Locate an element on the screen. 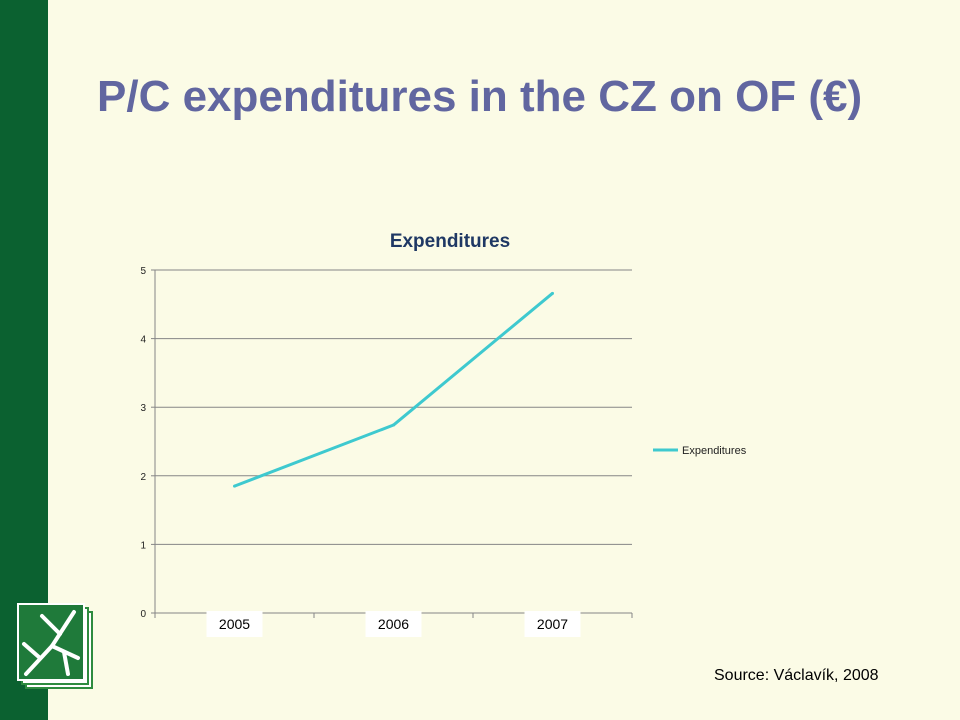 This screenshot has width=960, height=720. x-tick-label-2: 2007 is located at coordinates (552, 624).